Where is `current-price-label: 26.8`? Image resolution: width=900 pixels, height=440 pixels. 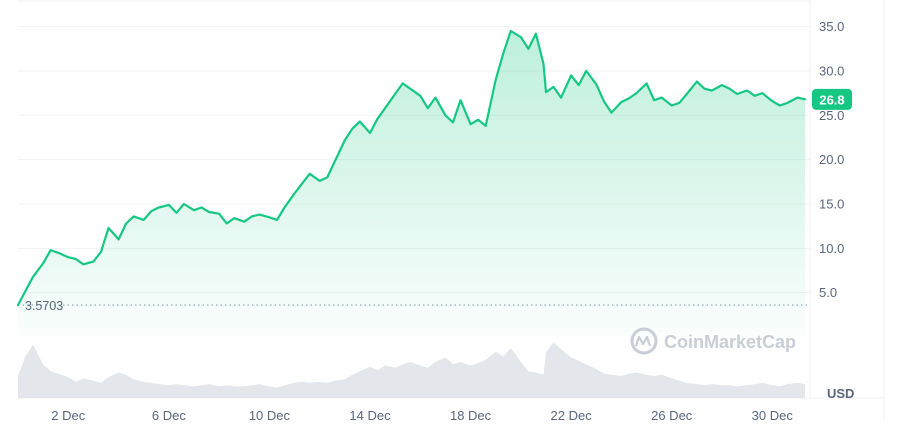
current-price-label: 26.8 is located at coordinates (831, 99).